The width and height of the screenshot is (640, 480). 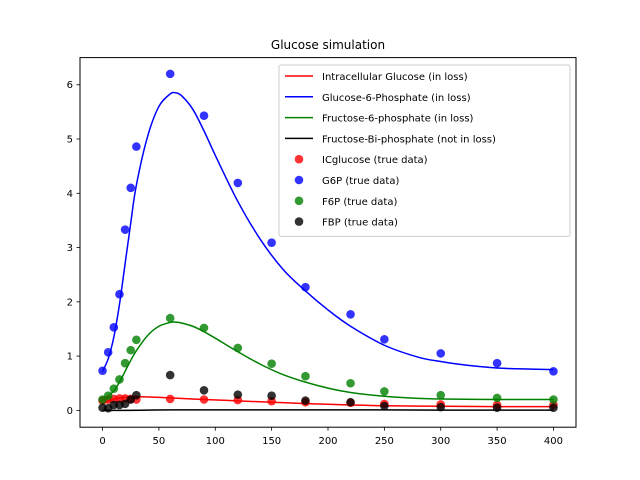 What do you see at coordinates (70, 194) in the screenshot?
I see `y-tick-label: 4` at bounding box center [70, 194].